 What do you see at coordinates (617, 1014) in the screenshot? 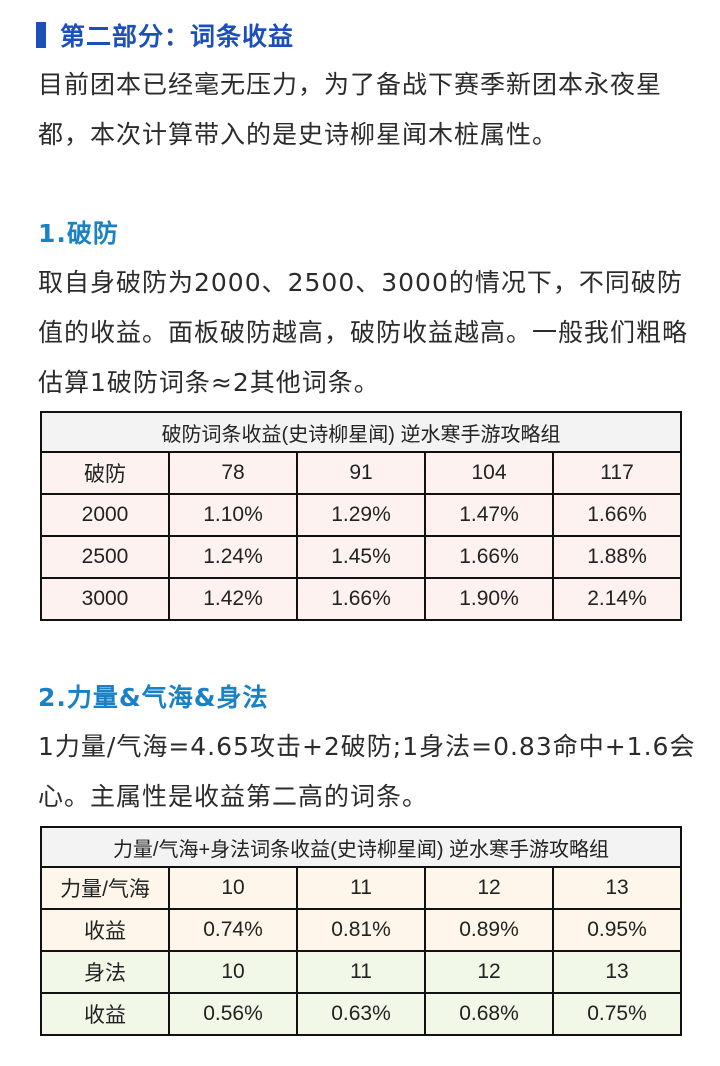
I see `table-cell: 0.75%` at bounding box center [617, 1014].